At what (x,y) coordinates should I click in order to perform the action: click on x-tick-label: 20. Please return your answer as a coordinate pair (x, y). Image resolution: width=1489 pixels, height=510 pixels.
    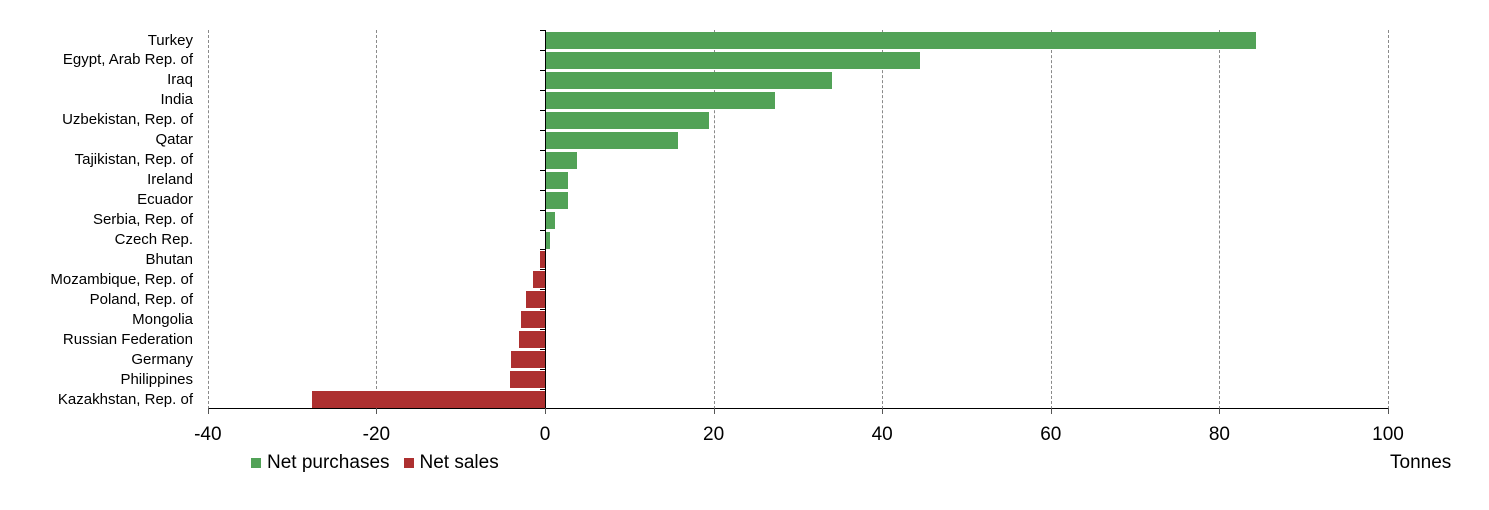
    Looking at the image, I should click on (714, 434).